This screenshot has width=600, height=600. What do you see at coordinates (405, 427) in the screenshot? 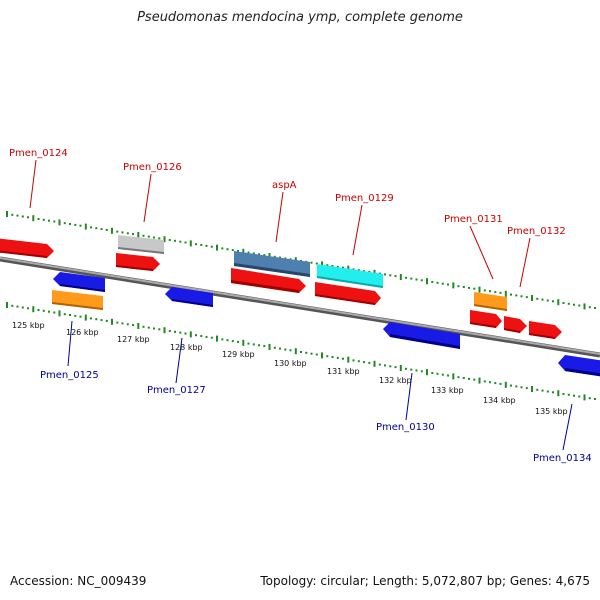
I see `label-pmen-0130: Pmen_0130` at bounding box center [405, 427].